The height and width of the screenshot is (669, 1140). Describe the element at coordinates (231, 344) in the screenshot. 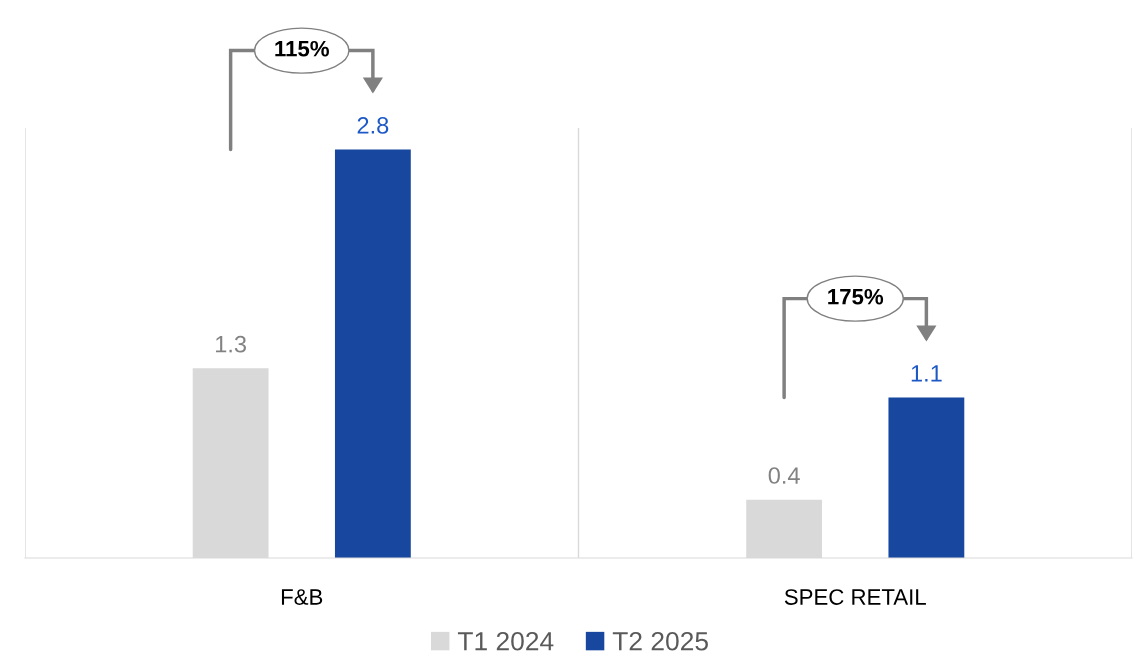

I see `data-label: 1.3` at that location.